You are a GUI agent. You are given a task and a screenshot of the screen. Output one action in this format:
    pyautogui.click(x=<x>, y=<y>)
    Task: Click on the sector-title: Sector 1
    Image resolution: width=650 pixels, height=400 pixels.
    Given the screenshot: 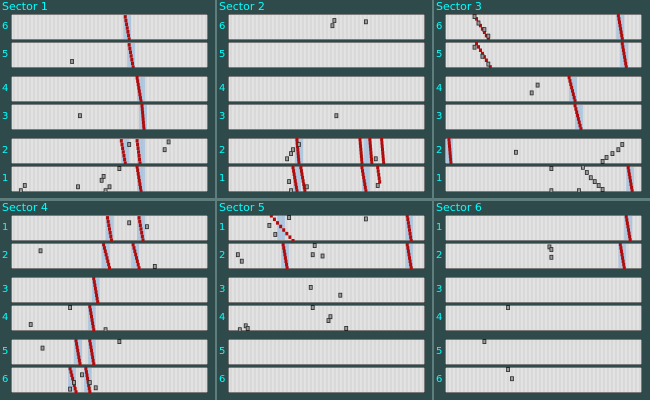 What is the action you would take?
    pyautogui.click(x=25, y=7)
    